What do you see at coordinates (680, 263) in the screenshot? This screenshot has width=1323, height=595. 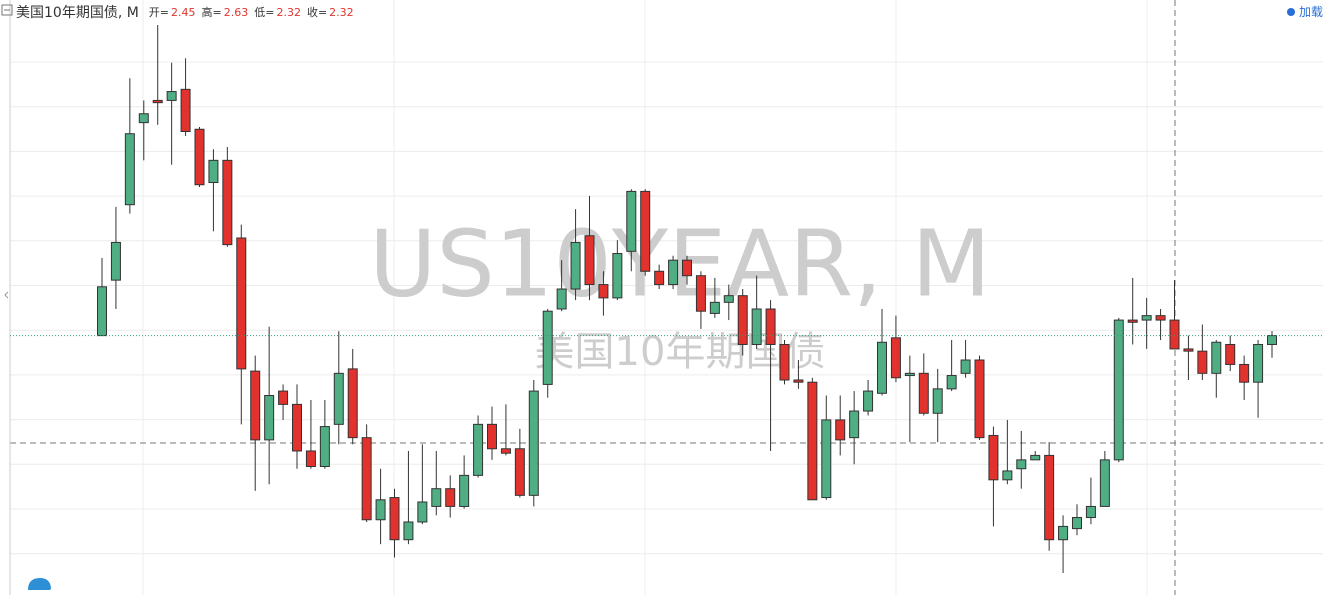 I see `watermark: US10YEAR, M` at bounding box center [680, 263].